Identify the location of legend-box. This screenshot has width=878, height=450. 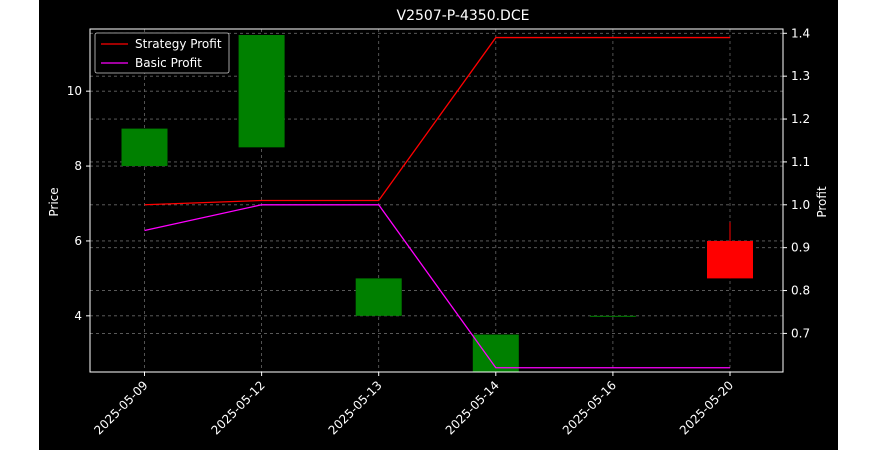
(162, 53).